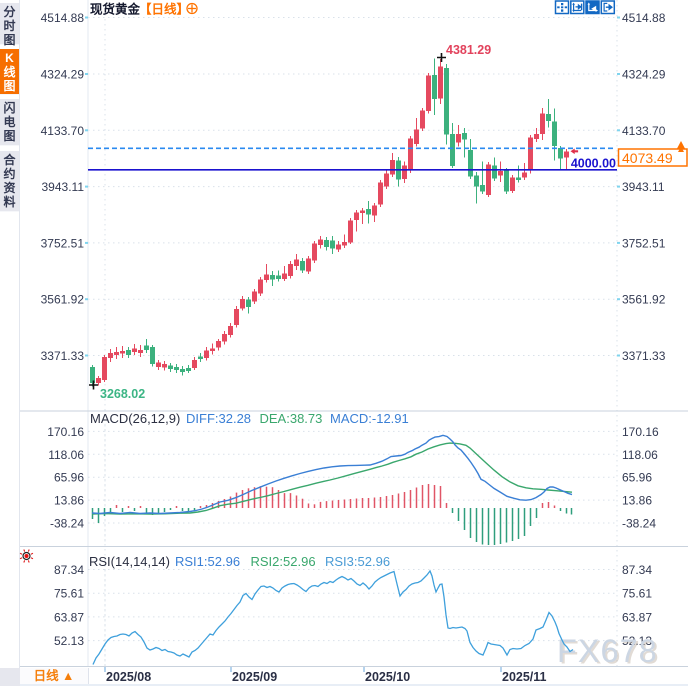 The image size is (688, 686). I want to click on svg-text: RSI2:52.96, so click(283, 561).